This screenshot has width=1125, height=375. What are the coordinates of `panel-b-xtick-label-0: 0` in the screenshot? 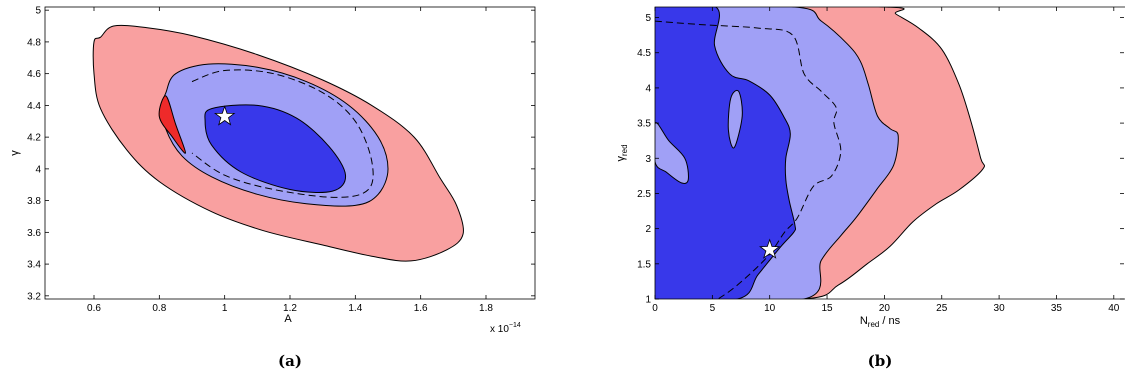 It's located at (655, 308).